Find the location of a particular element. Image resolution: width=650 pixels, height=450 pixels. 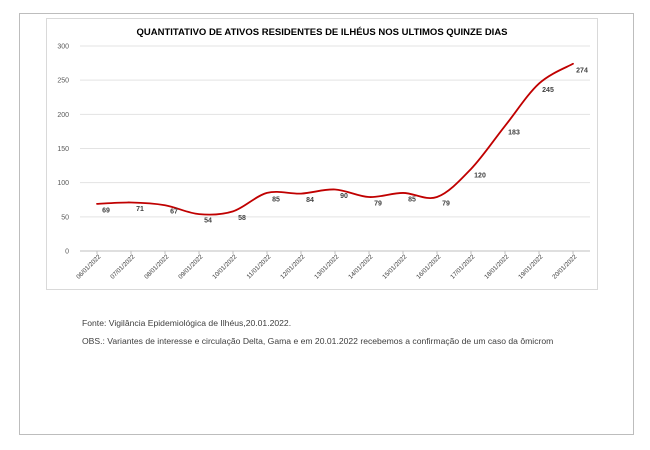

x-tick-label: 08/01/2022 is located at coordinates (157, 267).